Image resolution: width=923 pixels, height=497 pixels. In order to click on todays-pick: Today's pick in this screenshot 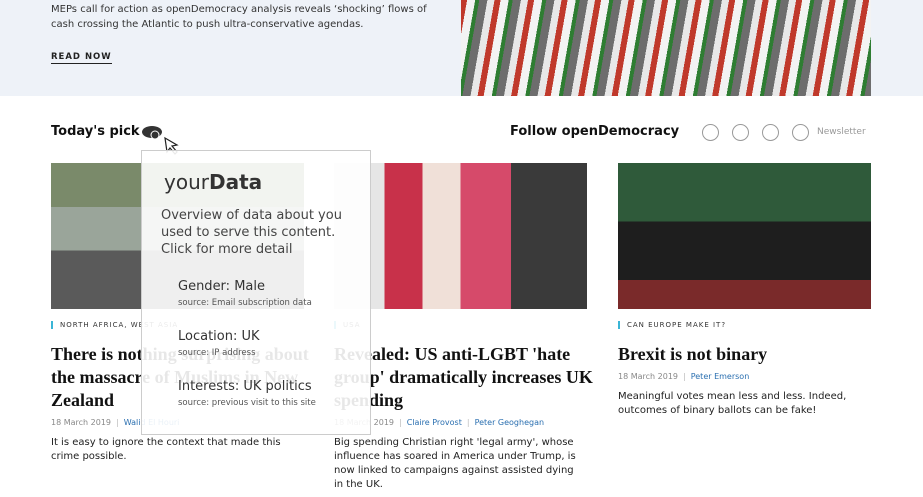, I will do `click(95, 131)`.